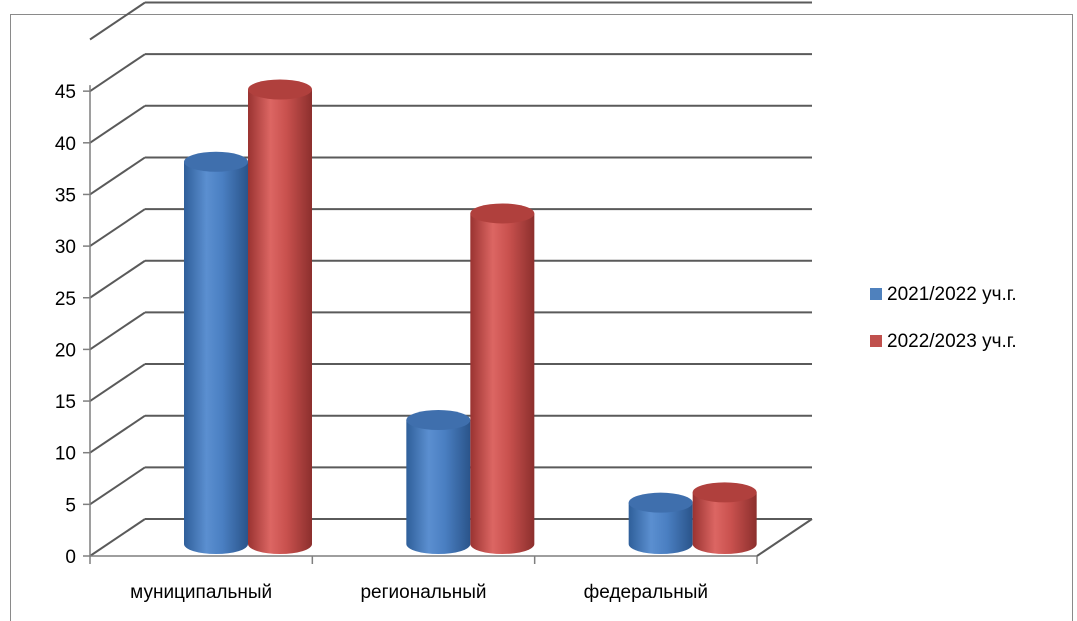 The image size is (1077, 621). Describe the element at coordinates (65, 350) in the screenshot. I see `y-tick-label: 20` at that location.